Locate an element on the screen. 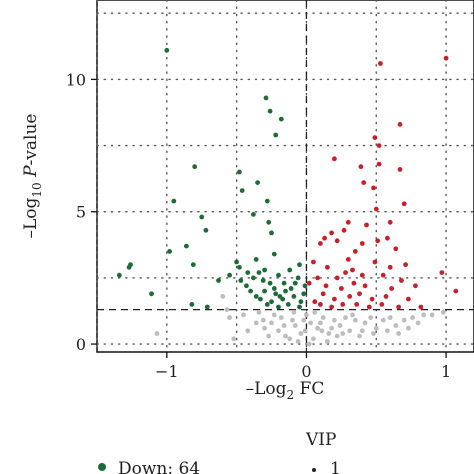 This screenshot has height=474, width=474. legend-down-marker is located at coordinates (102, 467).